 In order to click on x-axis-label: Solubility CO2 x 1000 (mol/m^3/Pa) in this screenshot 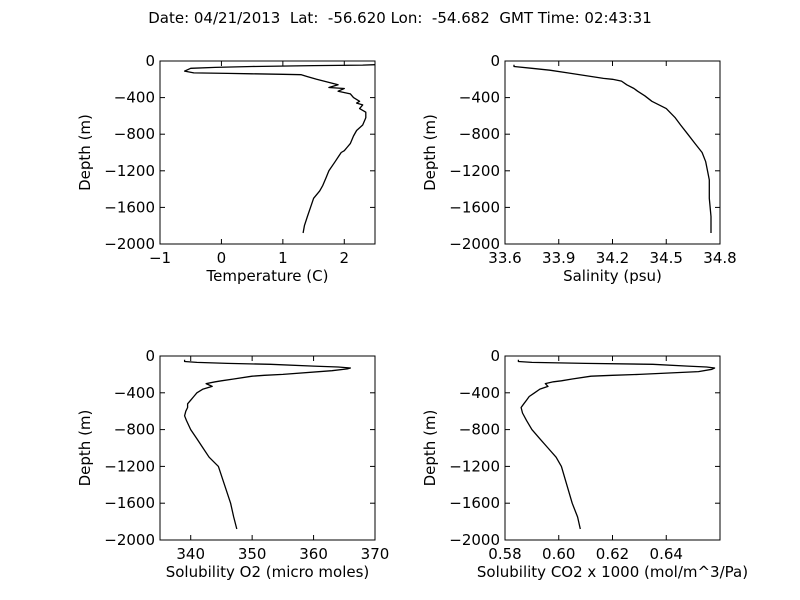, I will do `click(612, 572)`.